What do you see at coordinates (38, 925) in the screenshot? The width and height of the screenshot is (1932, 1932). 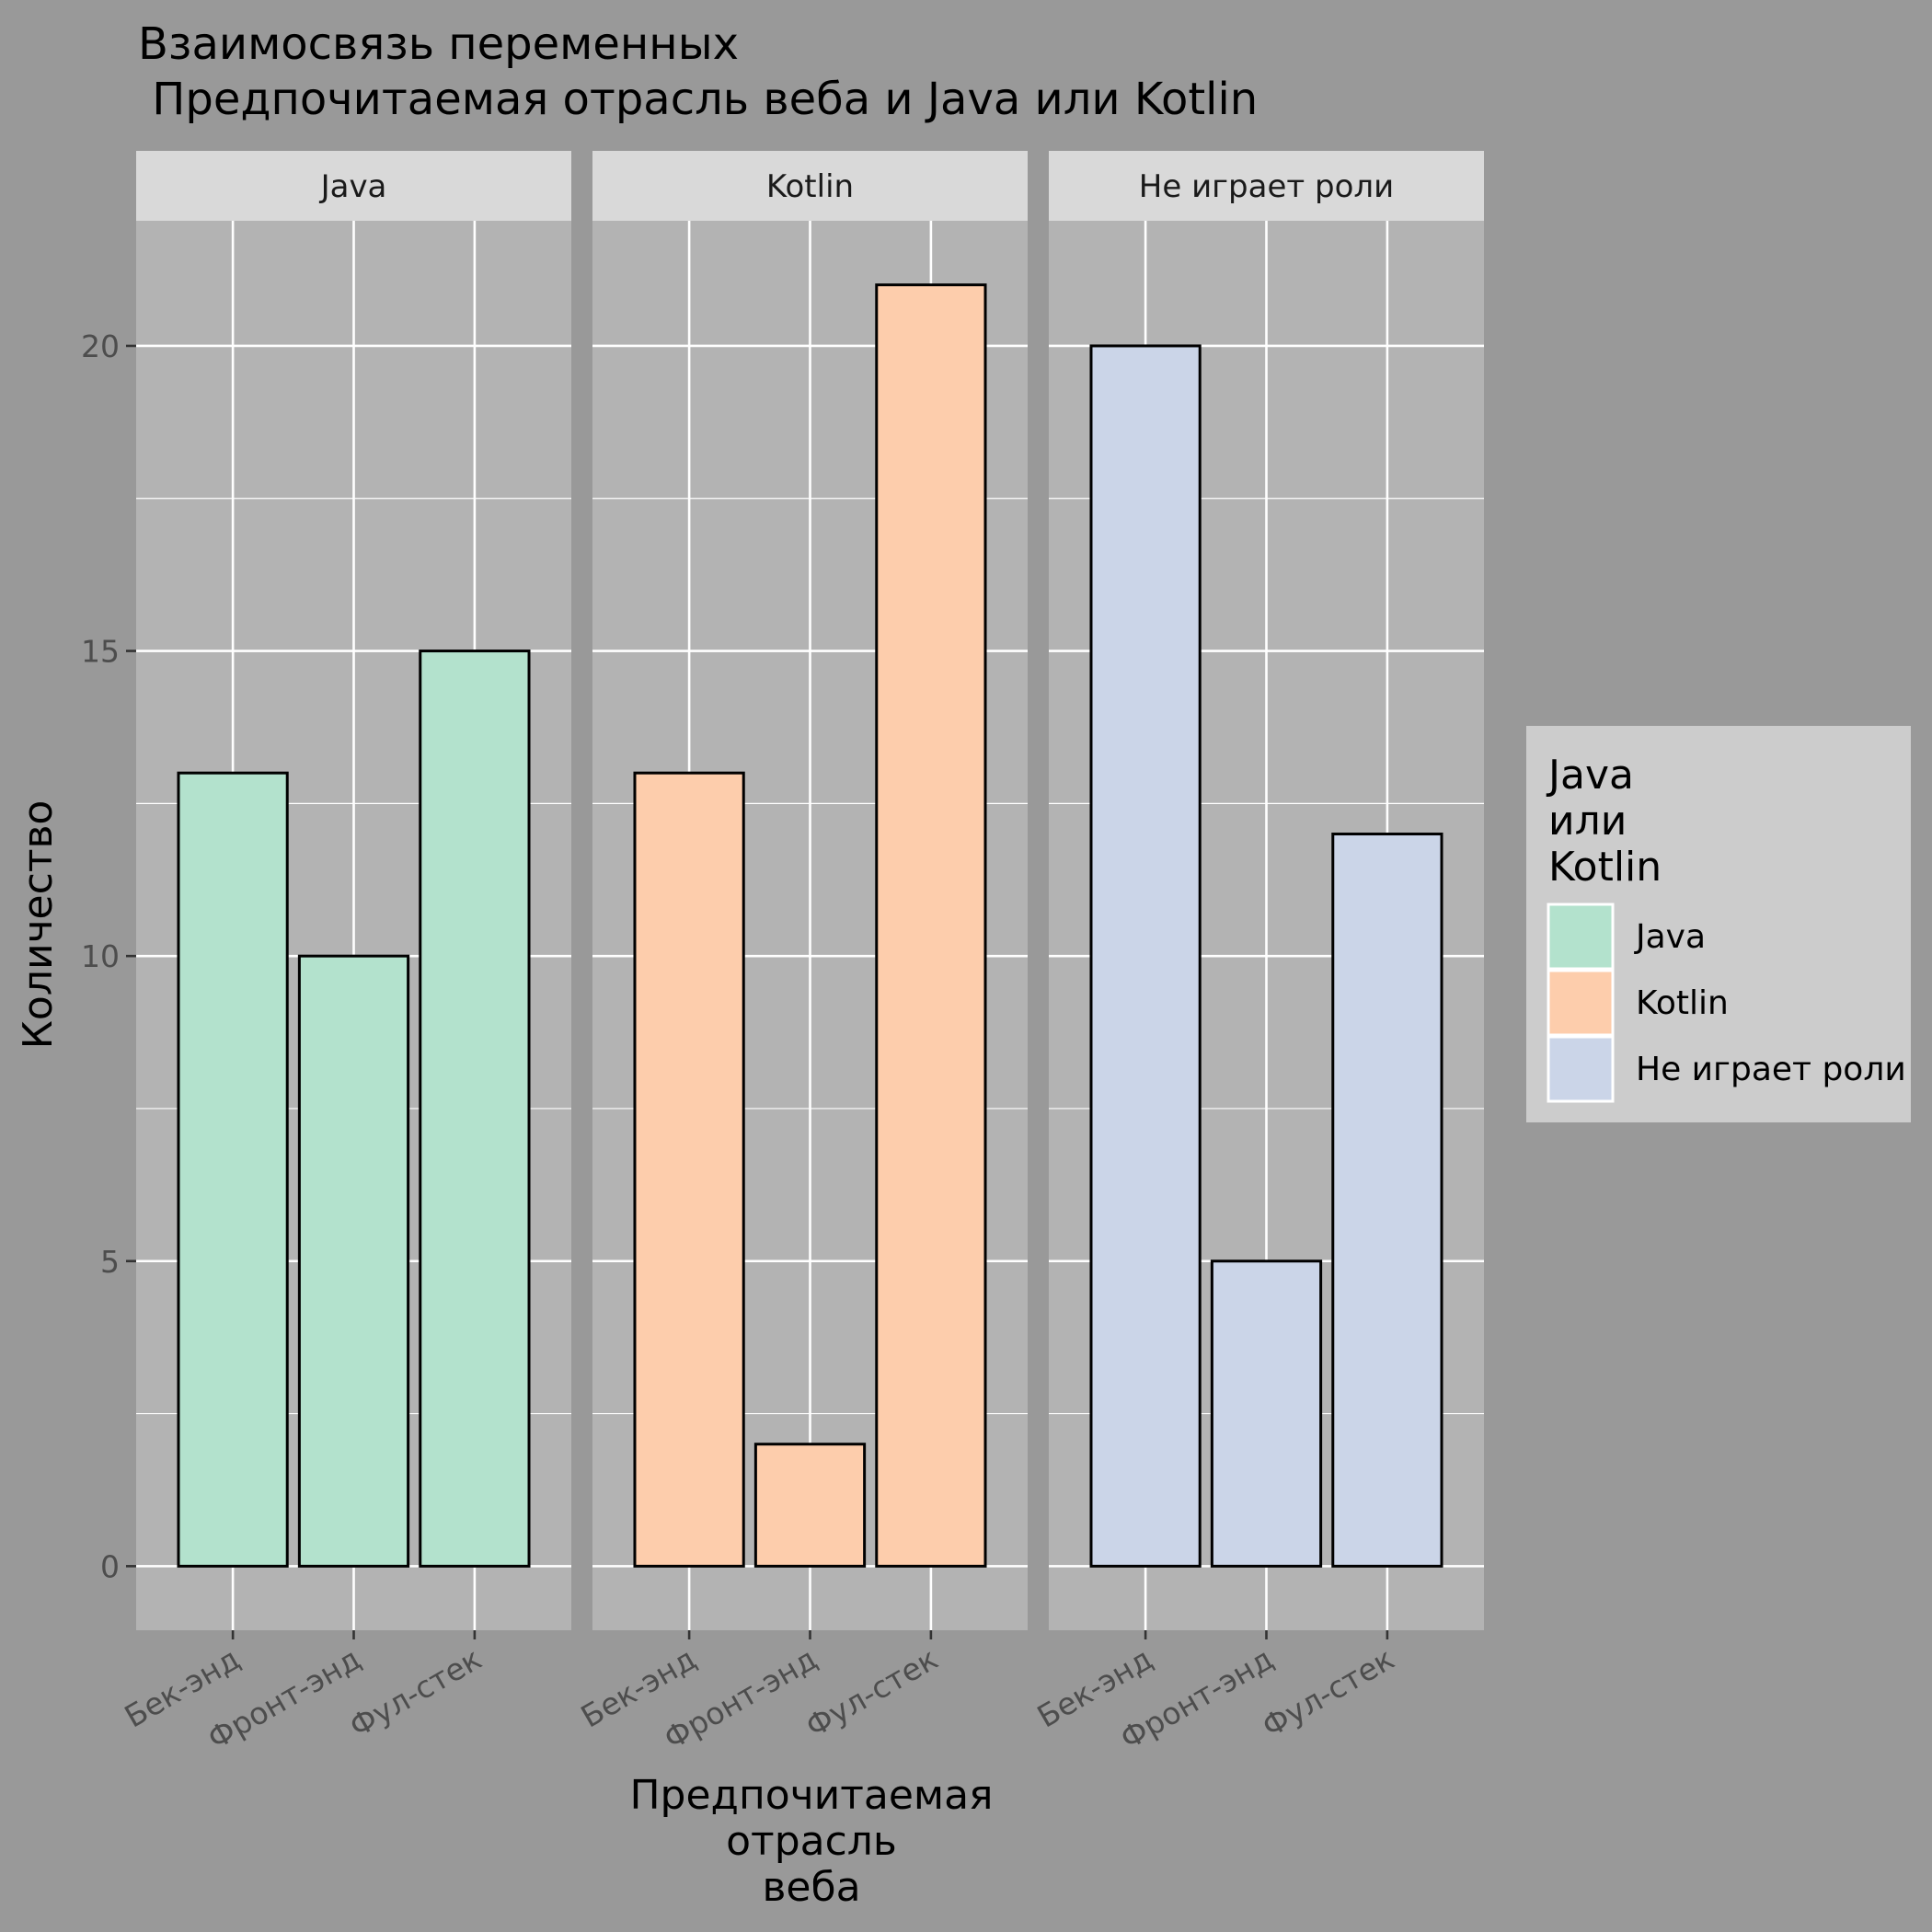 I see `y-axis-title: Количество` at bounding box center [38, 925].